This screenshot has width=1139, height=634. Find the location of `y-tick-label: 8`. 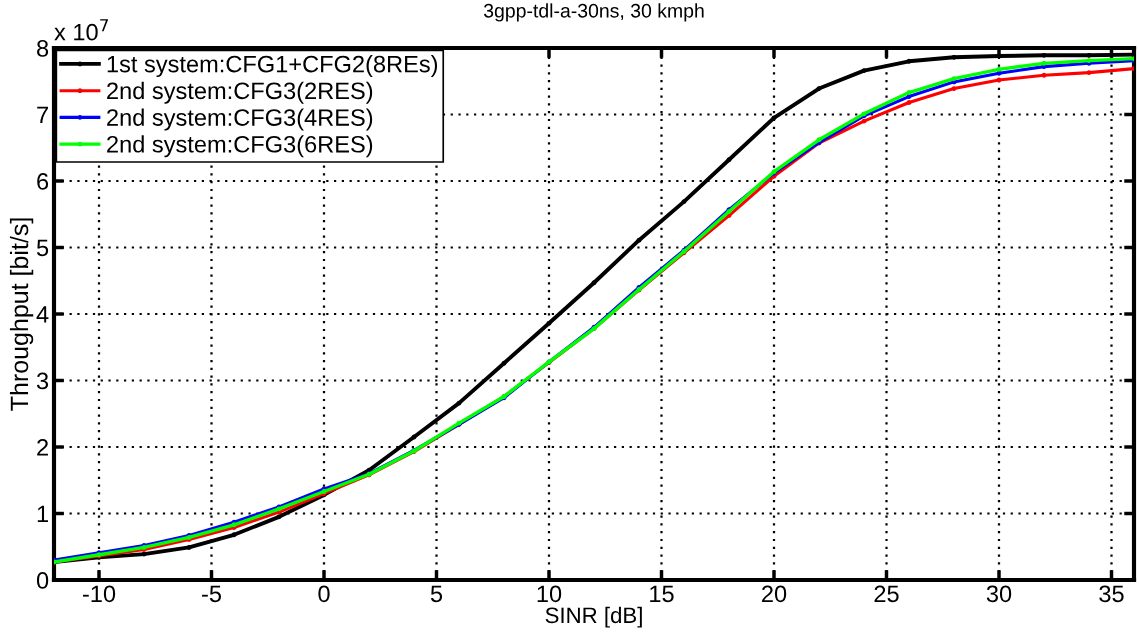

y-tick-label: 8 is located at coordinates (43, 48).